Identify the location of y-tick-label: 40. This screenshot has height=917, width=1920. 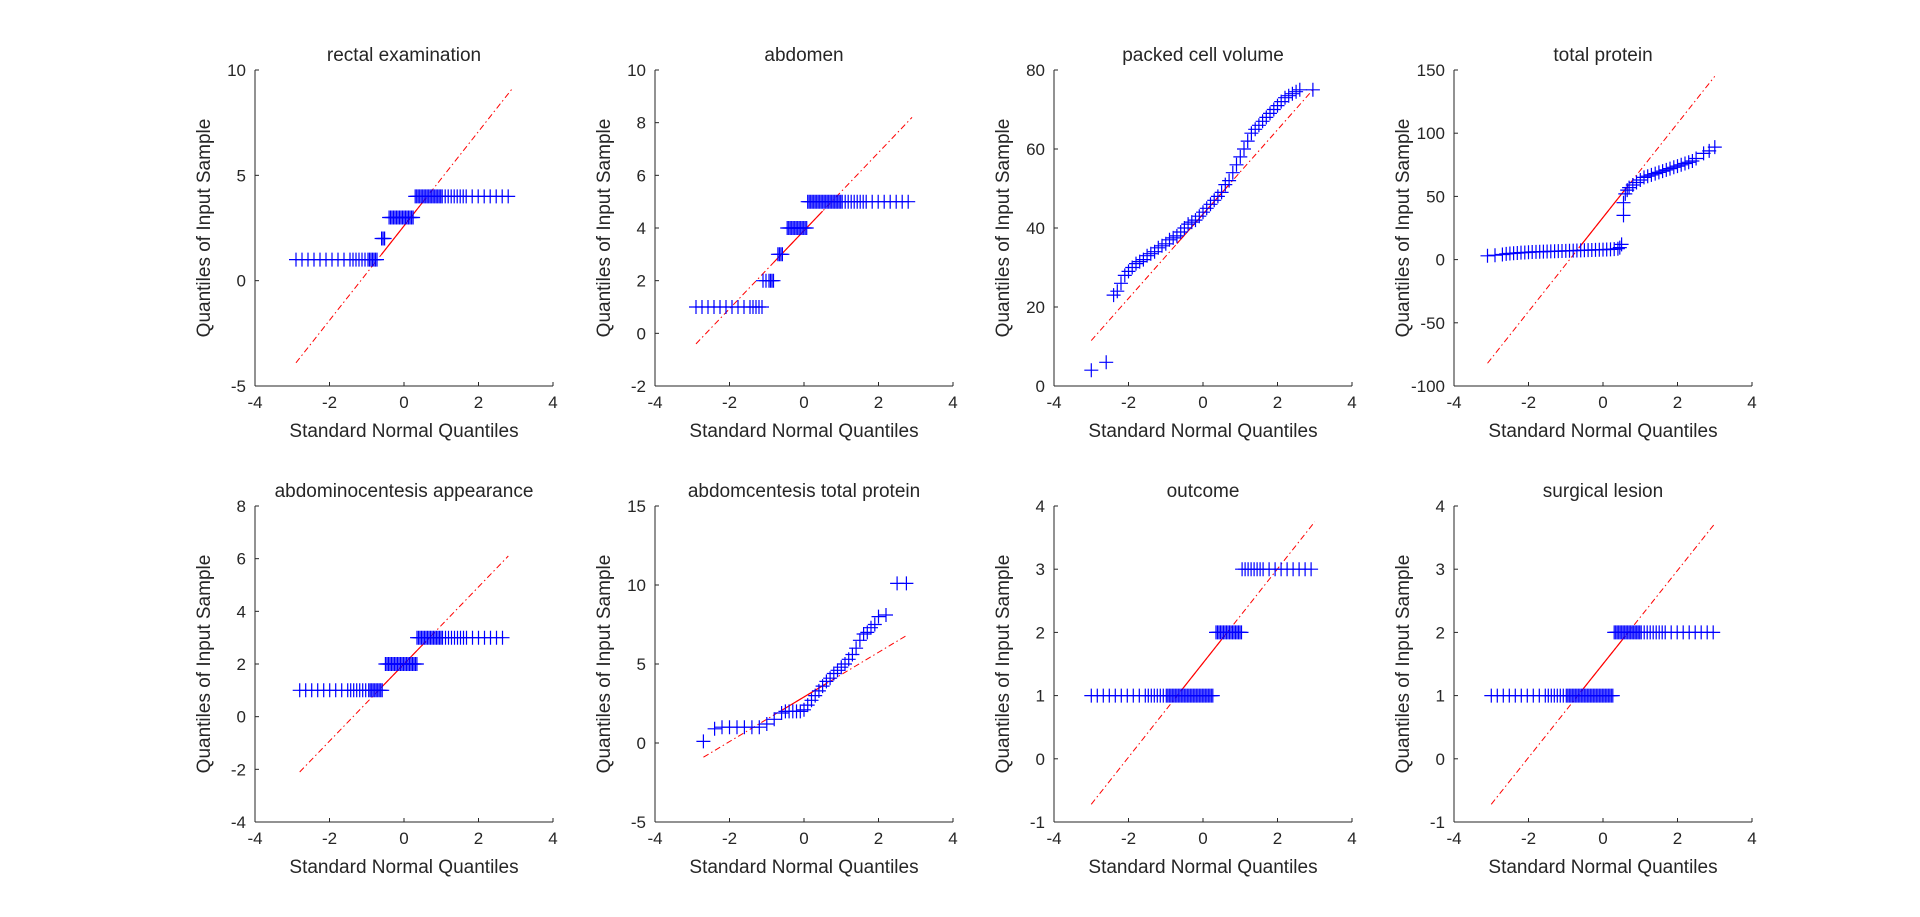
(1035, 228).